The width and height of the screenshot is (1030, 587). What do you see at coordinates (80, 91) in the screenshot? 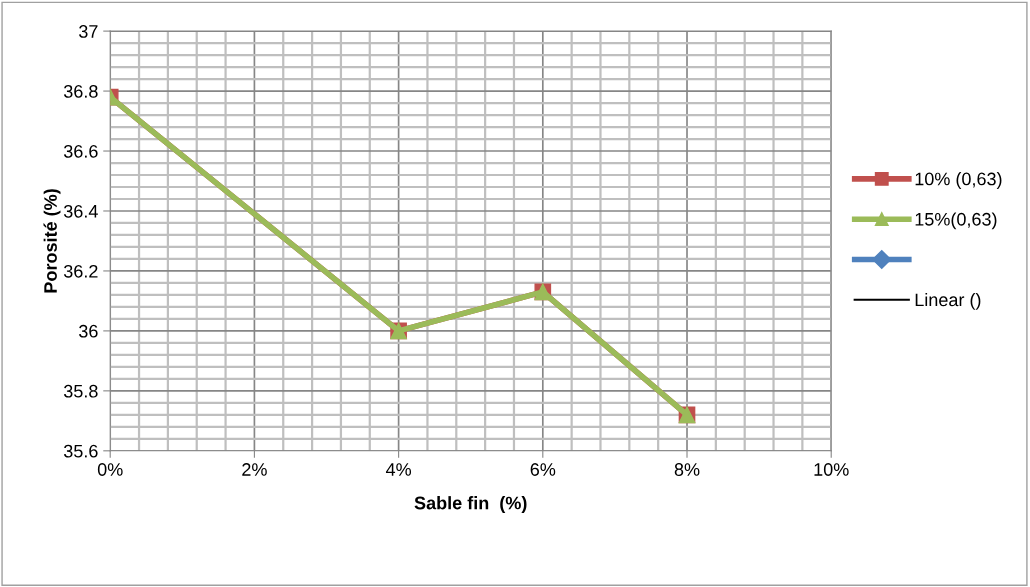
I see `y-tick-label: 36.8` at bounding box center [80, 91].